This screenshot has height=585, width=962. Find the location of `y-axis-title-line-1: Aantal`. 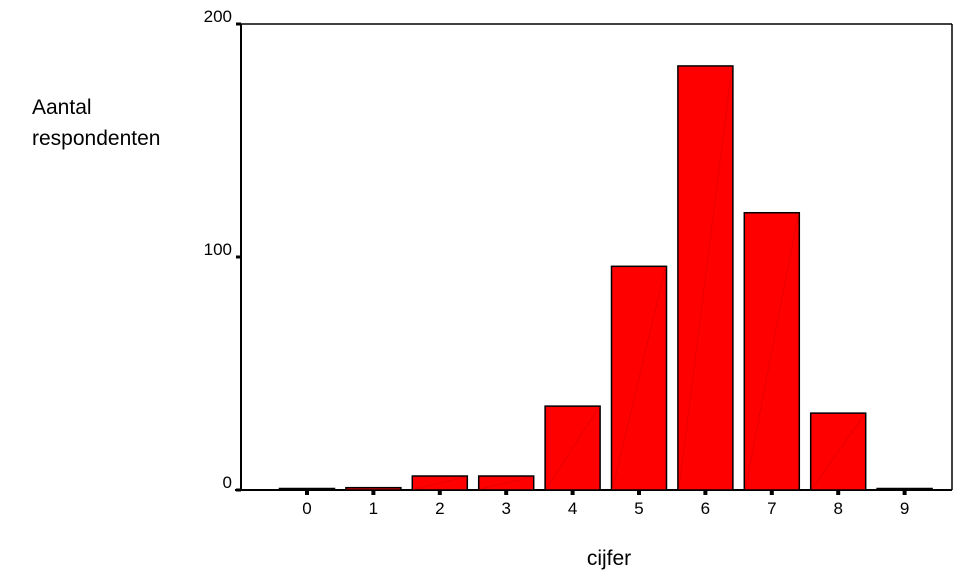

y-axis-title-line-1: Aantal is located at coordinates (62, 107).